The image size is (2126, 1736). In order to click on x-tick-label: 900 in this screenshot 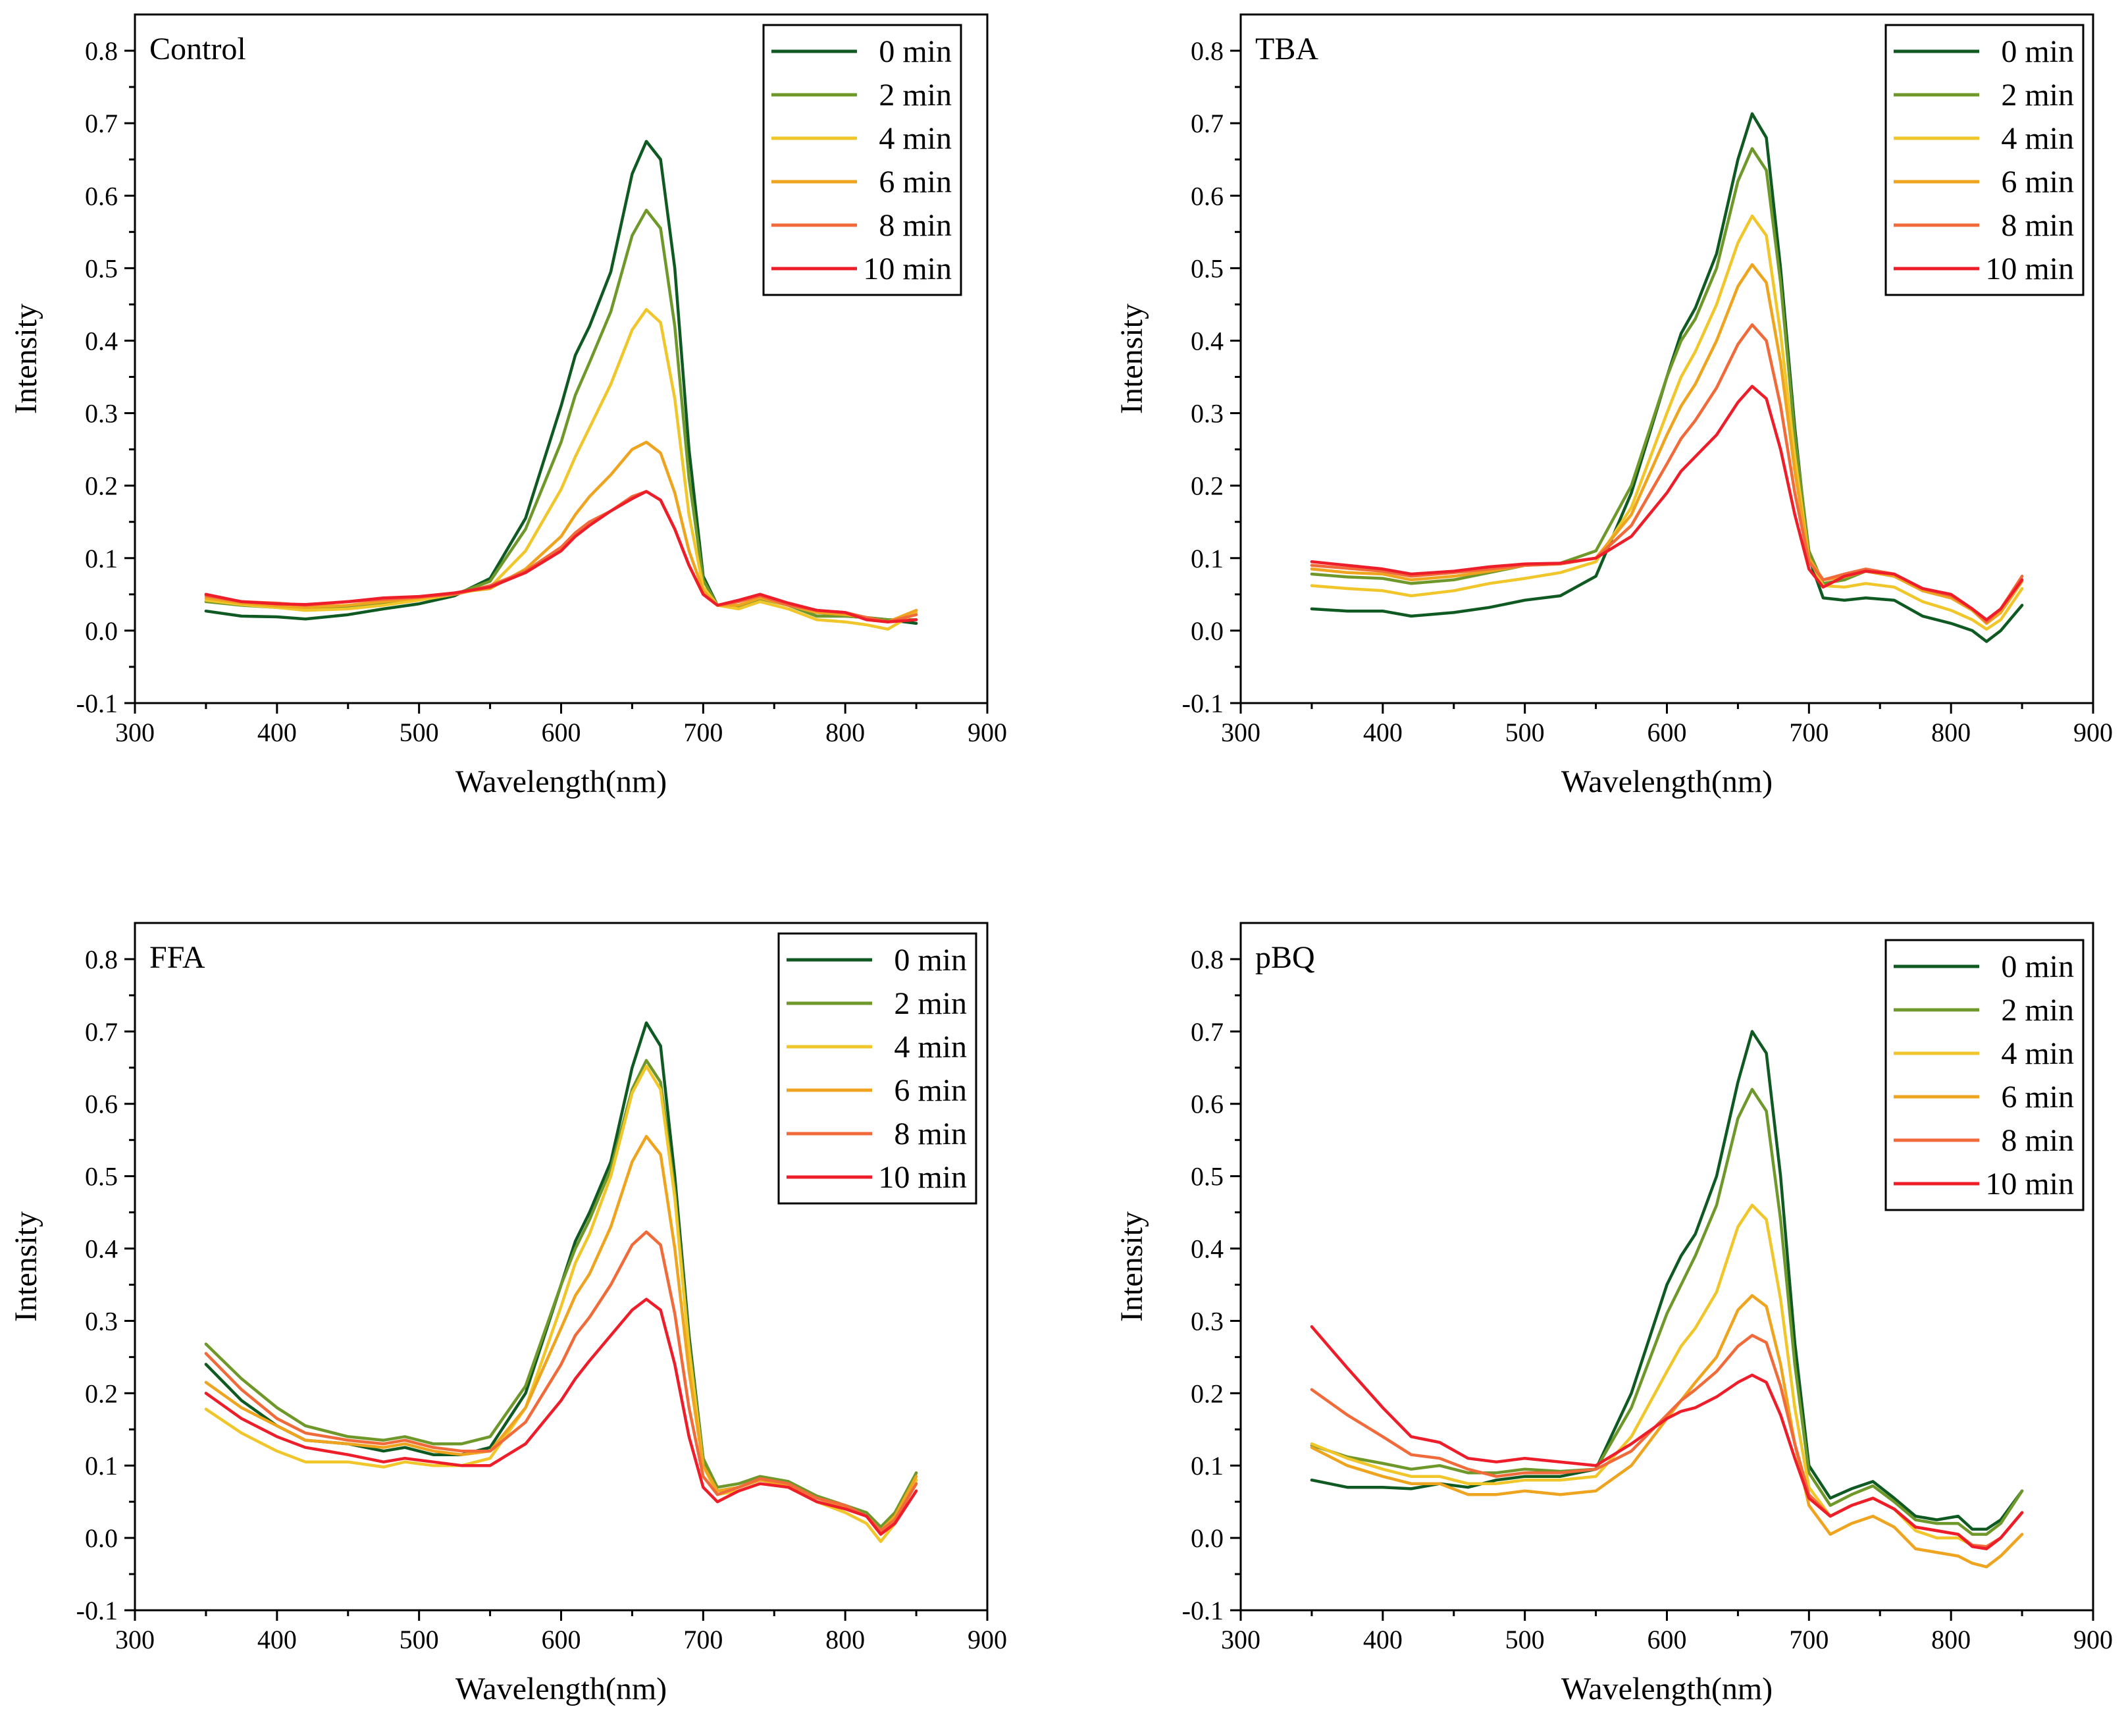, I will do `click(2093, 1639)`.